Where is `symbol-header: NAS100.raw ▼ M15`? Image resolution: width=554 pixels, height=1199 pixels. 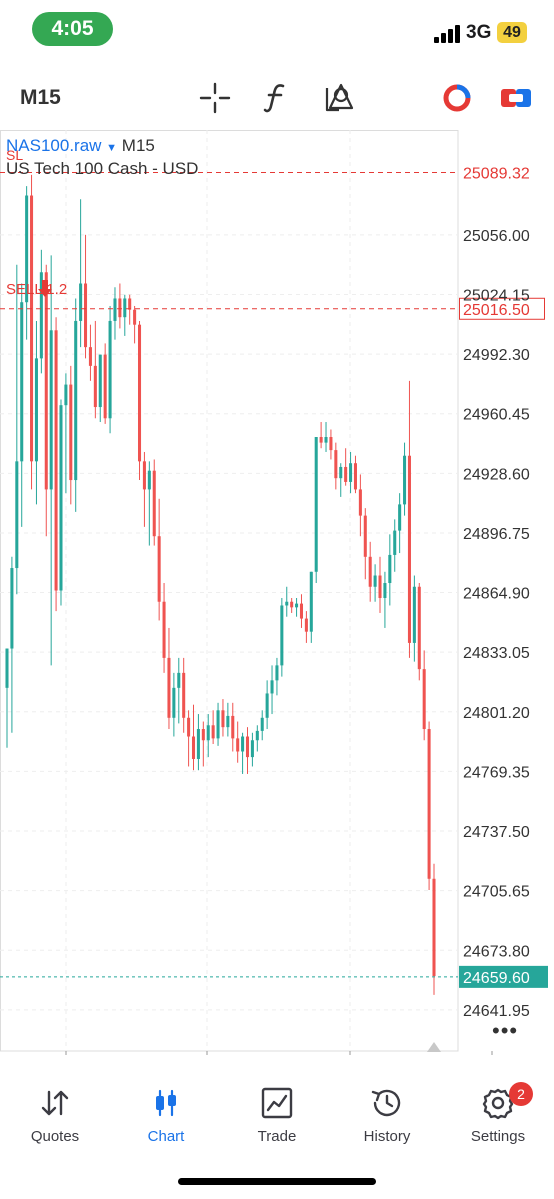
symbol-header: NAS100.raw ▼ M15 is located at coordinates (80, 146).